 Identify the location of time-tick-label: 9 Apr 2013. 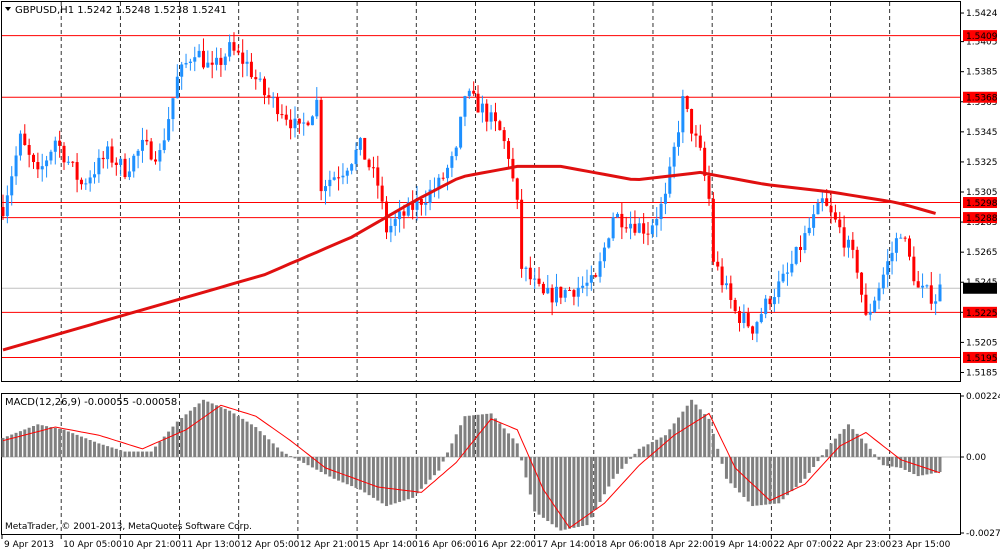
(29, 545).